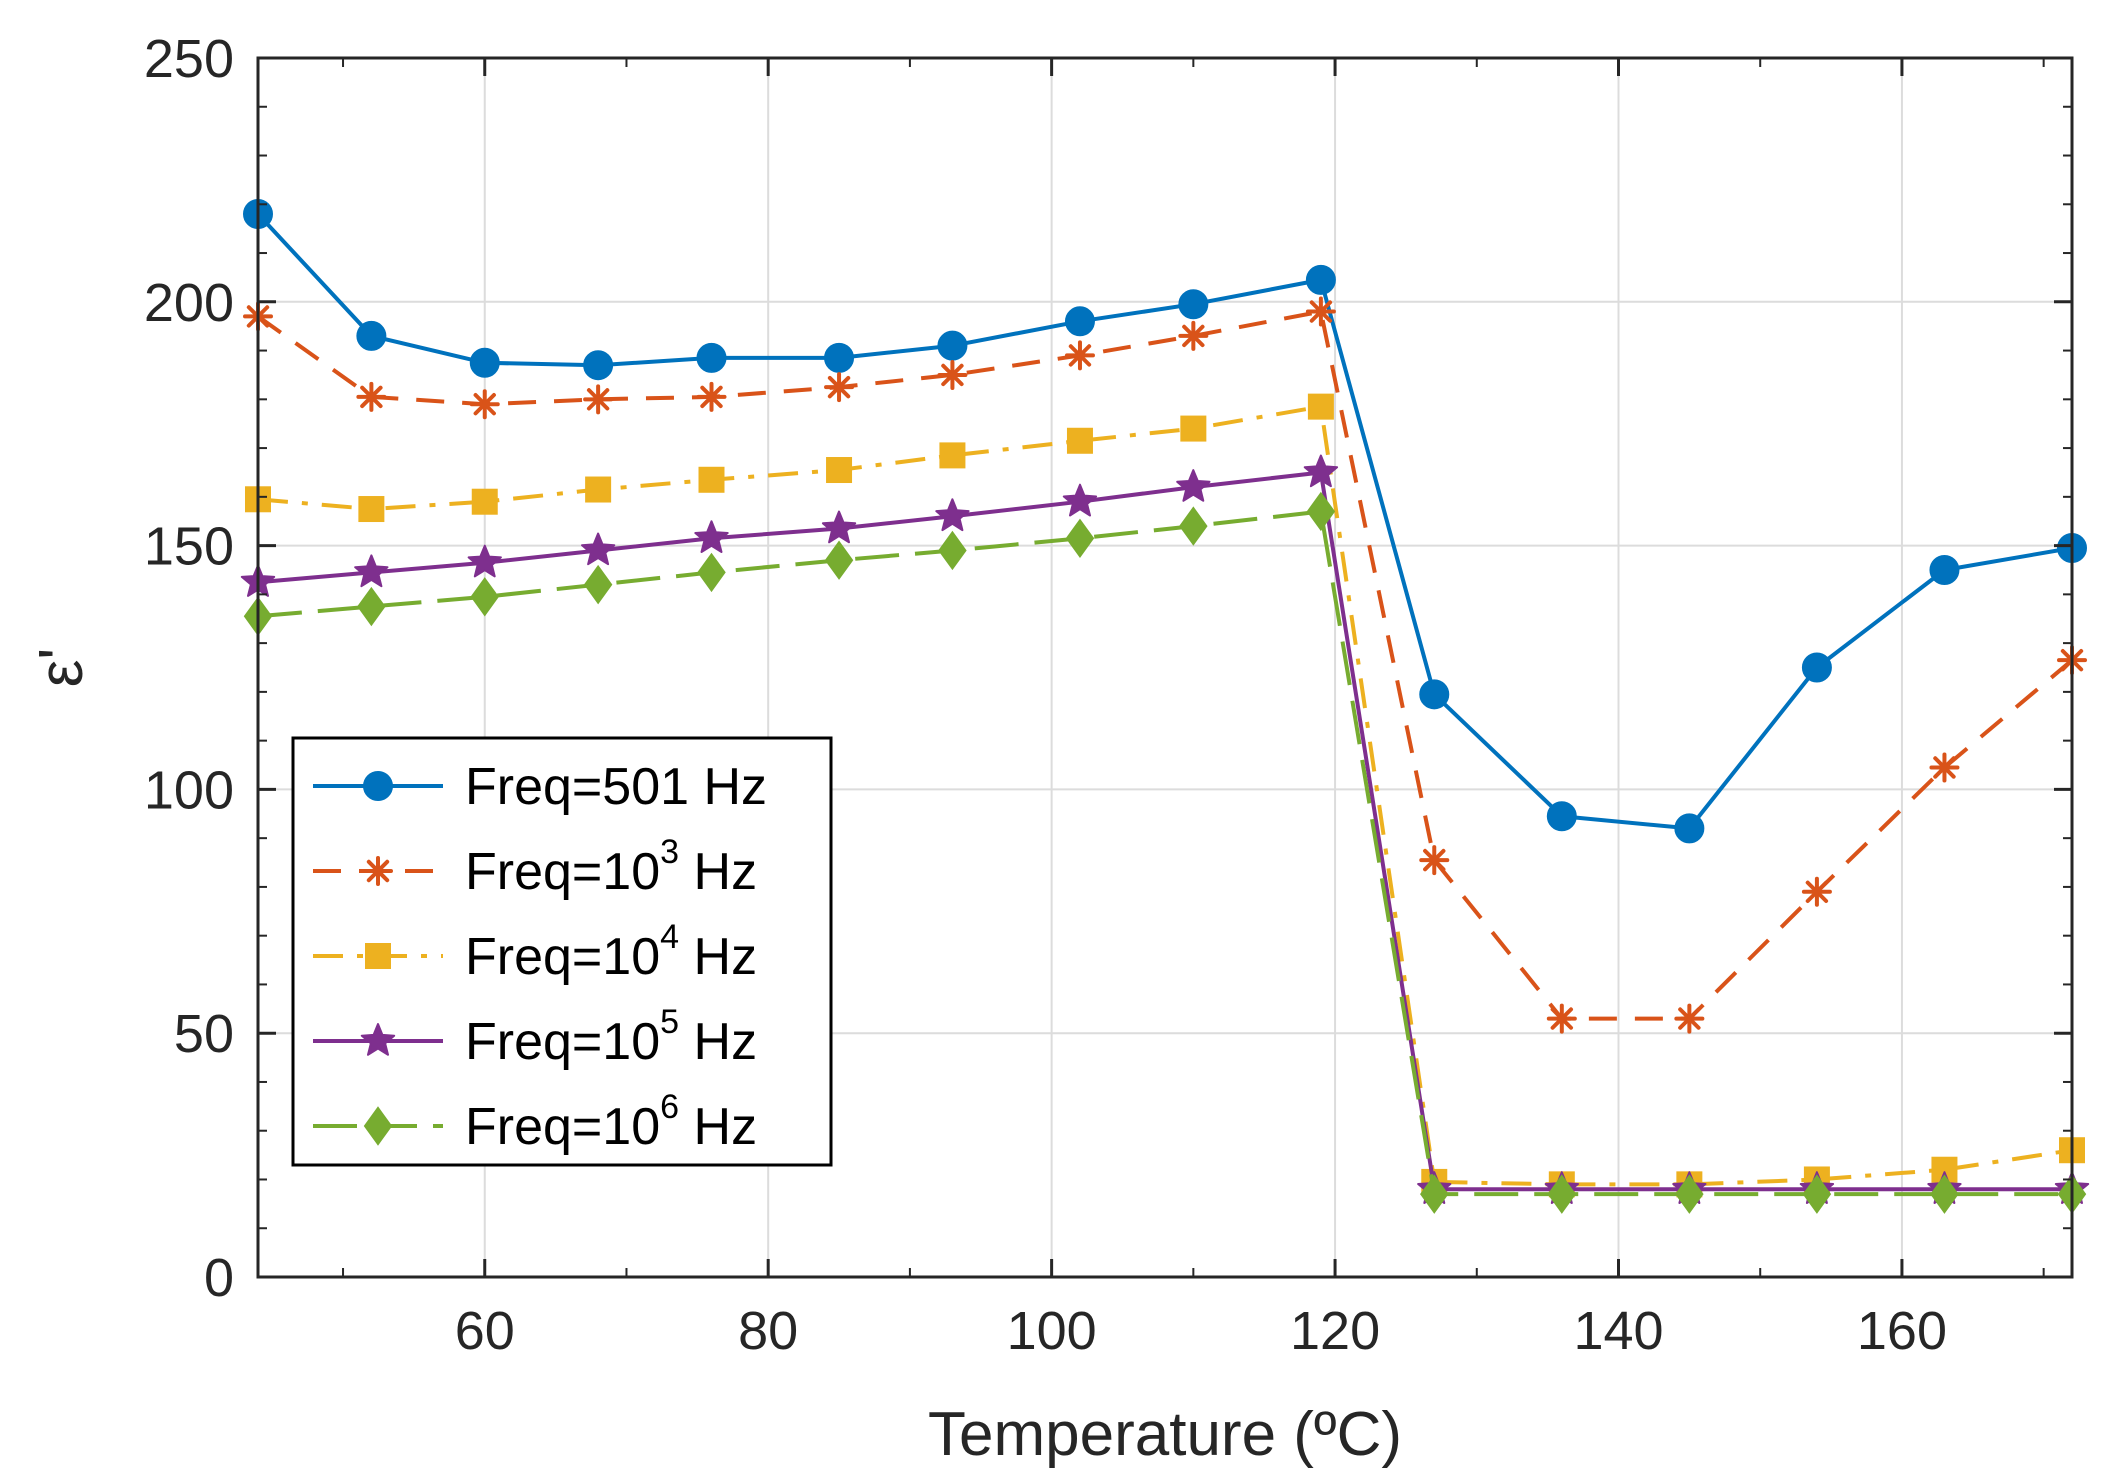 This screenshot has width=2110, height=1484. What do you see at coordinates (219, 1278) in the screenshot?
I see `y-tick-label: 0` at bounding box center [219, 1278].